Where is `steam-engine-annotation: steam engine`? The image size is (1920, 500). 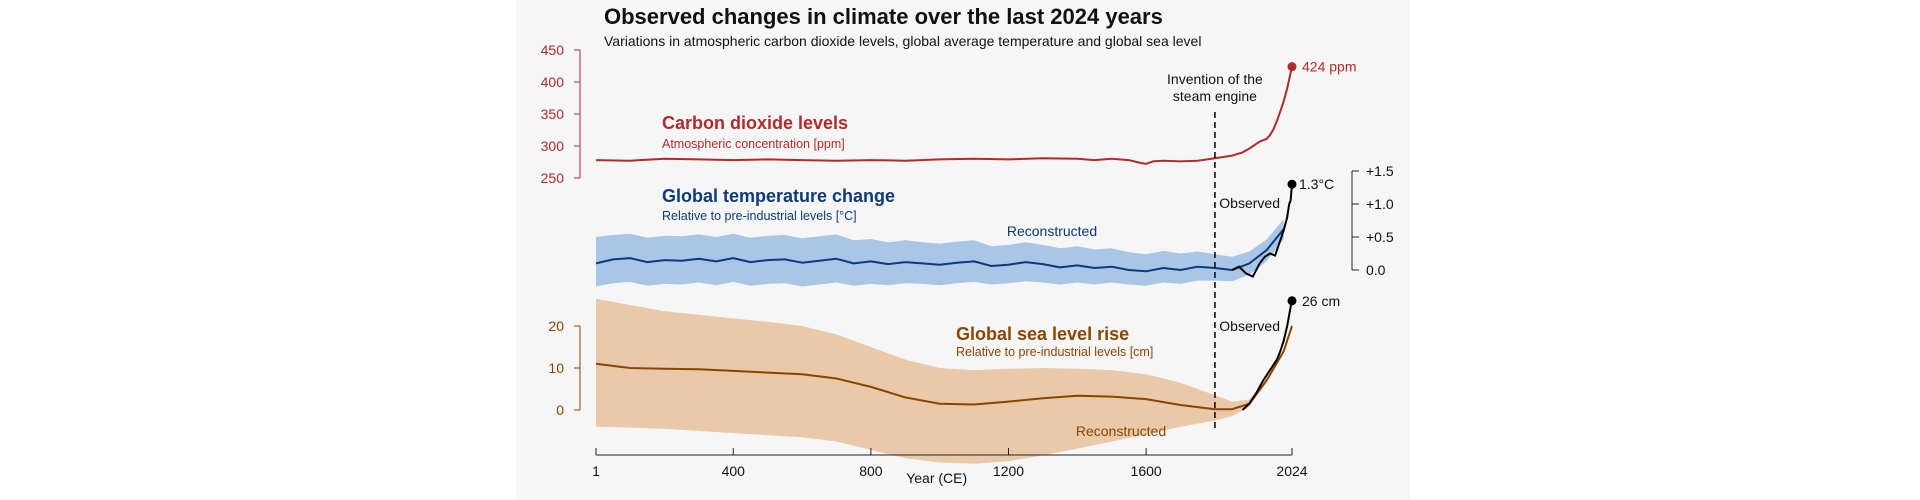
steam-engine-annotation: steam engine is located at coordinates (1215, 96).